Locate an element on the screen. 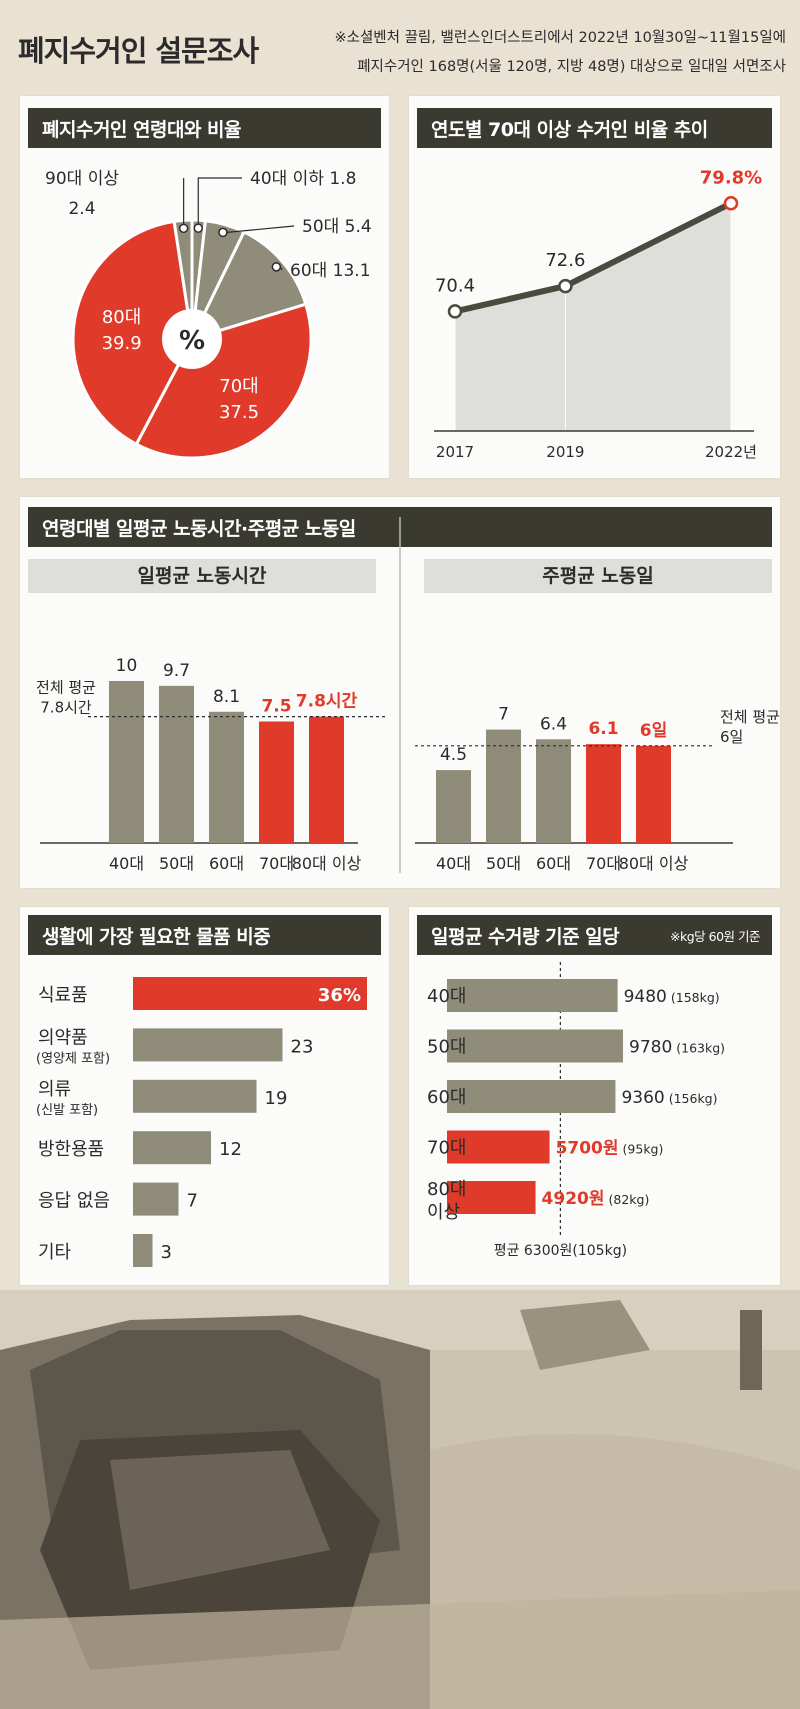 The height and width of the screenshot is (1709, 800). pie-slice-label: 50대 5.4 is located at coordinates (337, 227).